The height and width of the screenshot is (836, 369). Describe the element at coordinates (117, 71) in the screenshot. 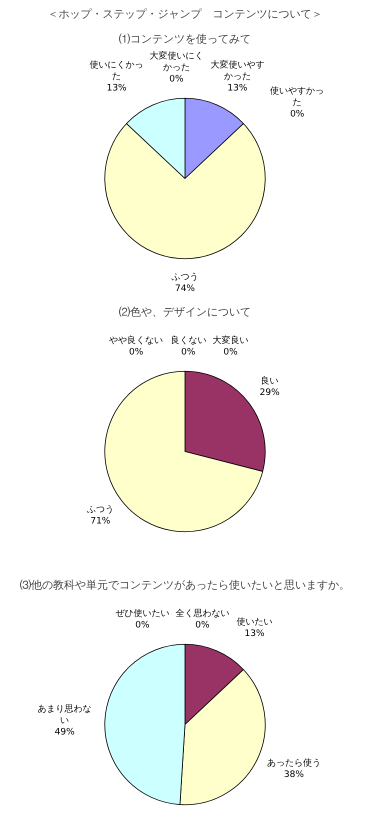

I see `slice-label: 使いにくかった` at that location.